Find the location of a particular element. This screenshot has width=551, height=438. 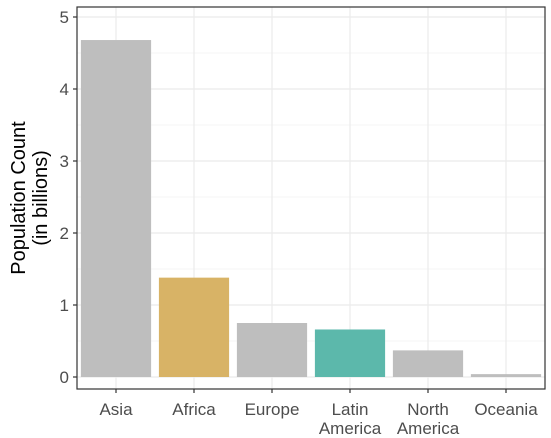

bar-latin-america is located at coordinates (350, 353).